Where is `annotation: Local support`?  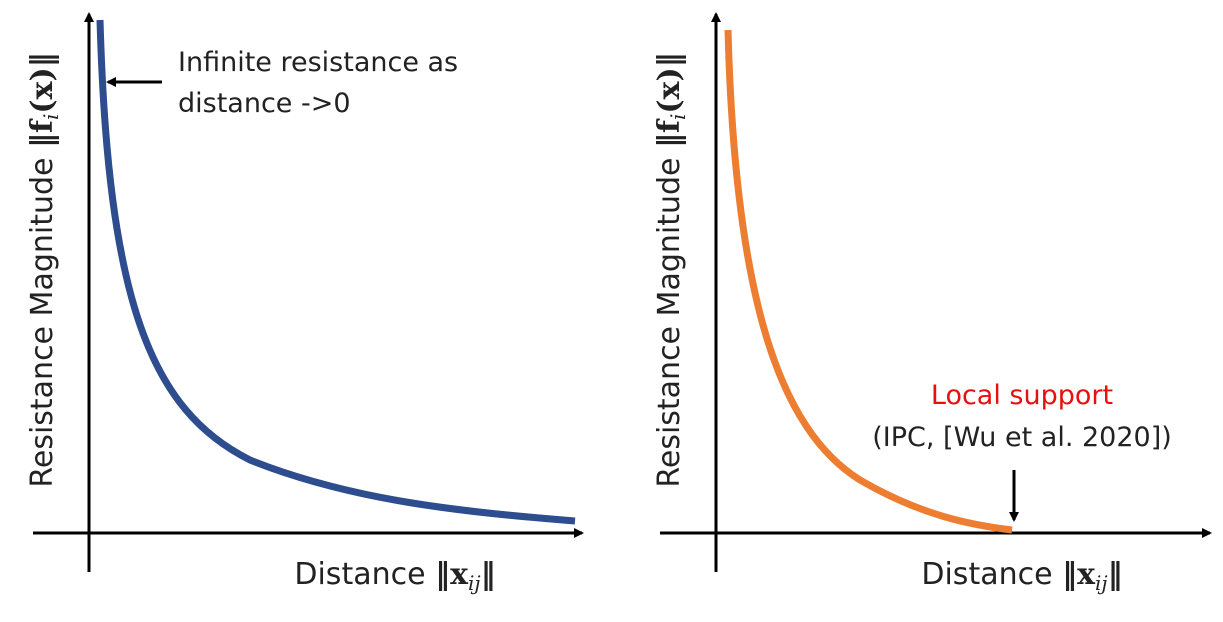 annotation: Local support is located at coordinates (1022, 395).